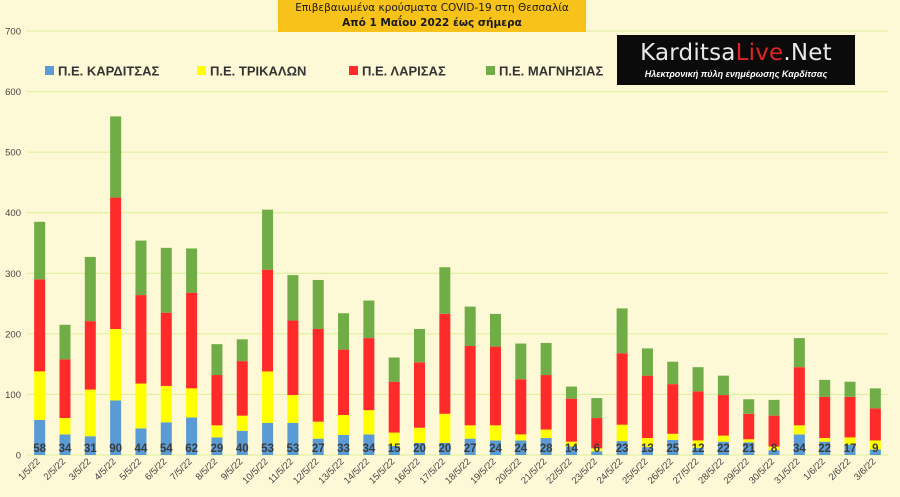  I want to click on x-tick-label: 25/5/22, so click(635, 471).